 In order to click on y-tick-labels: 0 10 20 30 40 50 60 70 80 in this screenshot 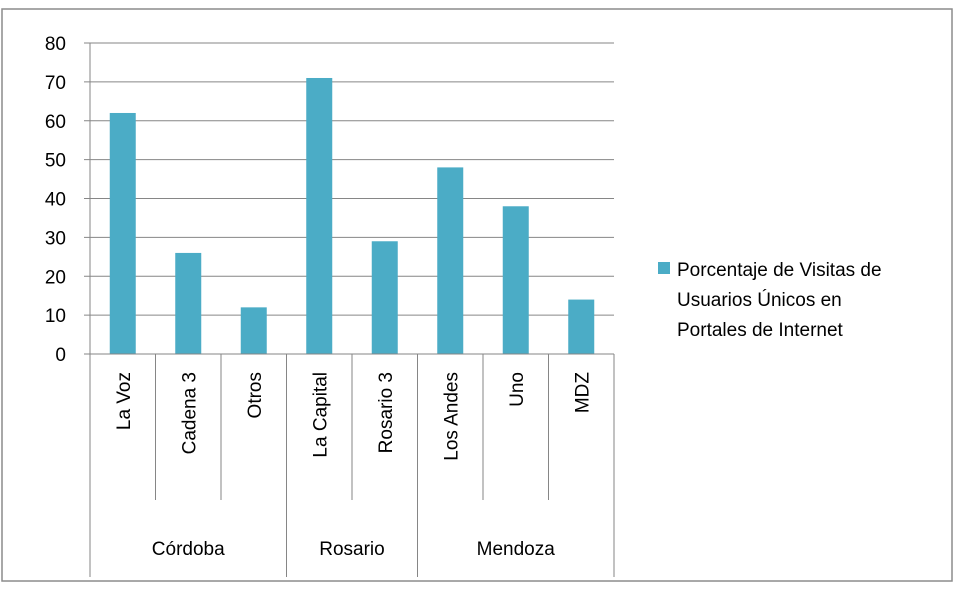, I will do `click(55, 200)`.